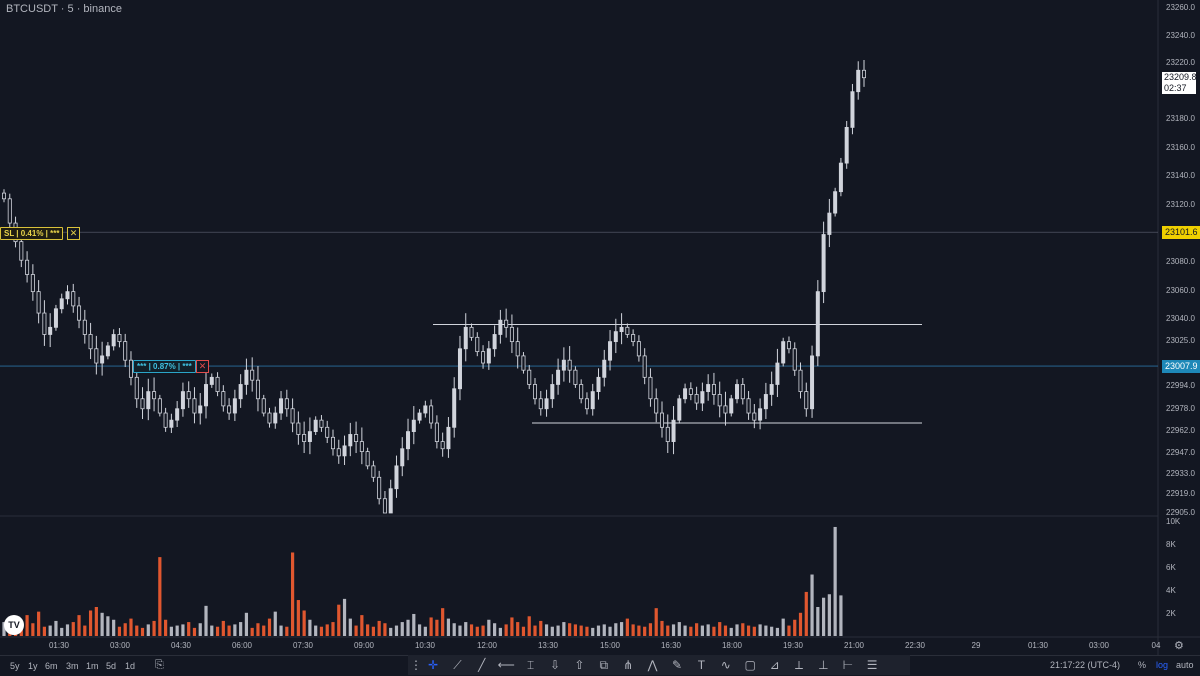 The image size is (1200, 676). Describe the element at coordinates (628, 665) in the screenshot. I see `pitchfork-icon: ⋔` at that location.